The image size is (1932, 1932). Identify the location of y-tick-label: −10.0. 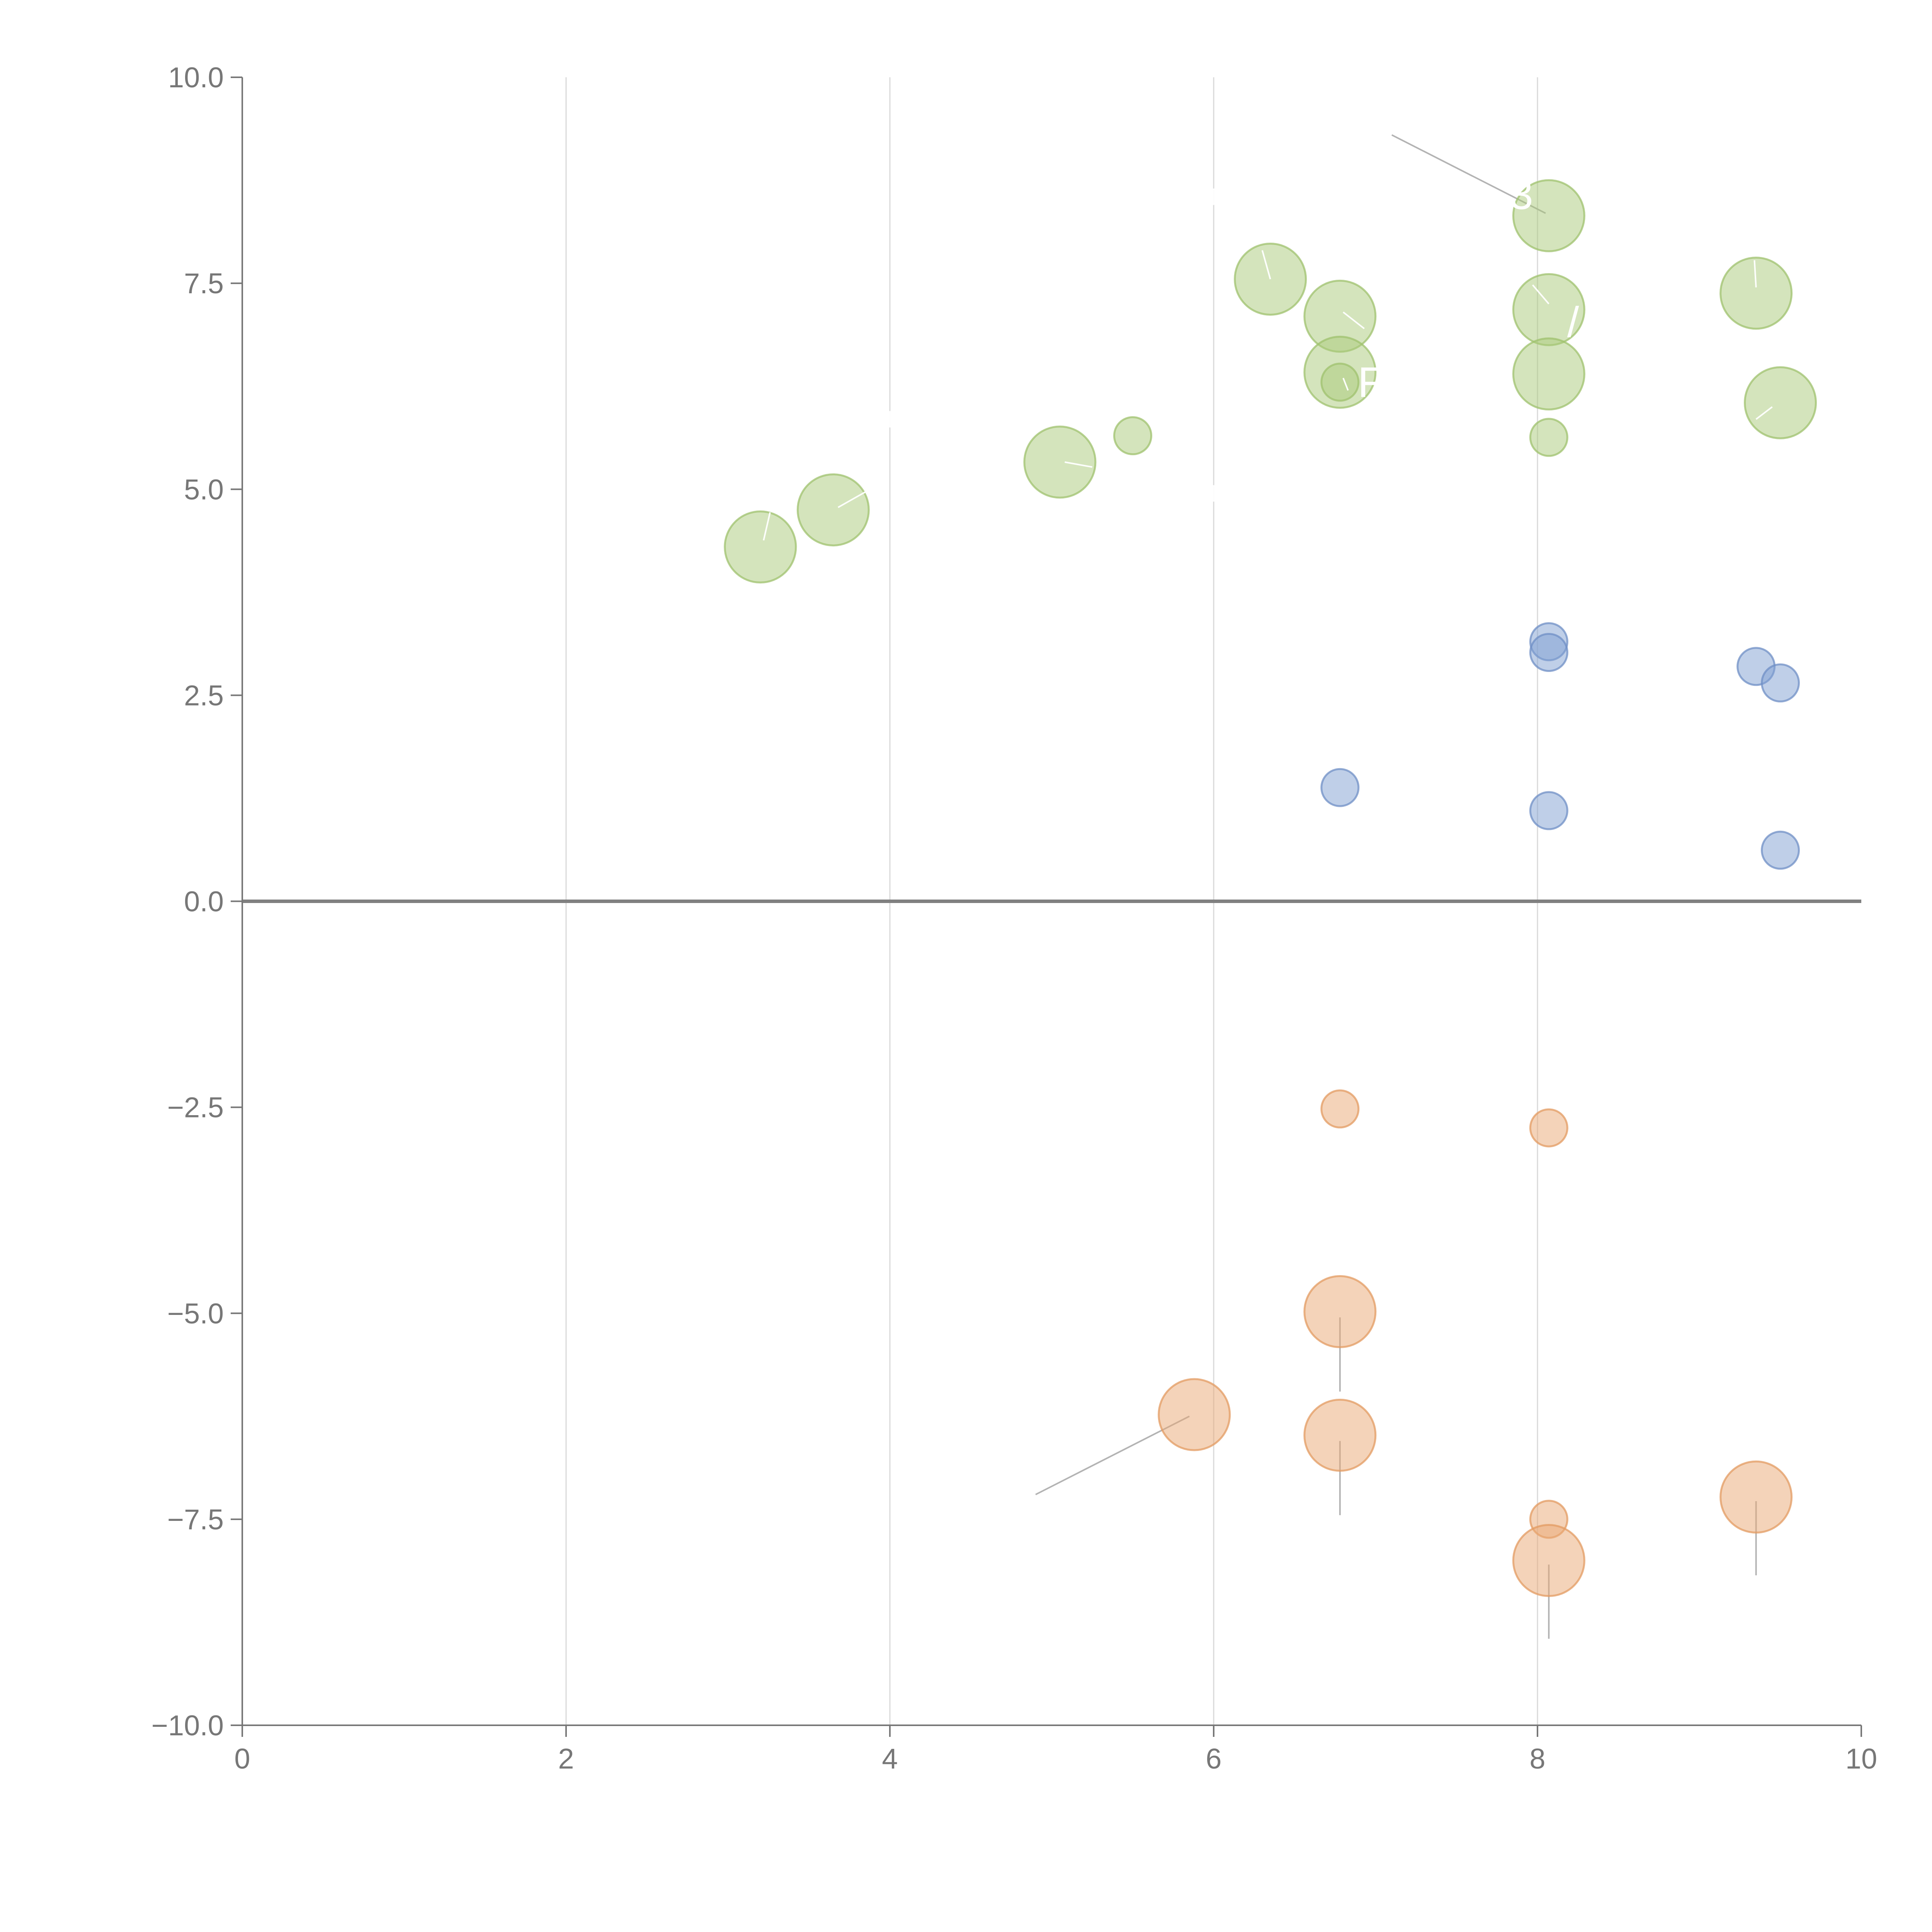
(188, 1726).